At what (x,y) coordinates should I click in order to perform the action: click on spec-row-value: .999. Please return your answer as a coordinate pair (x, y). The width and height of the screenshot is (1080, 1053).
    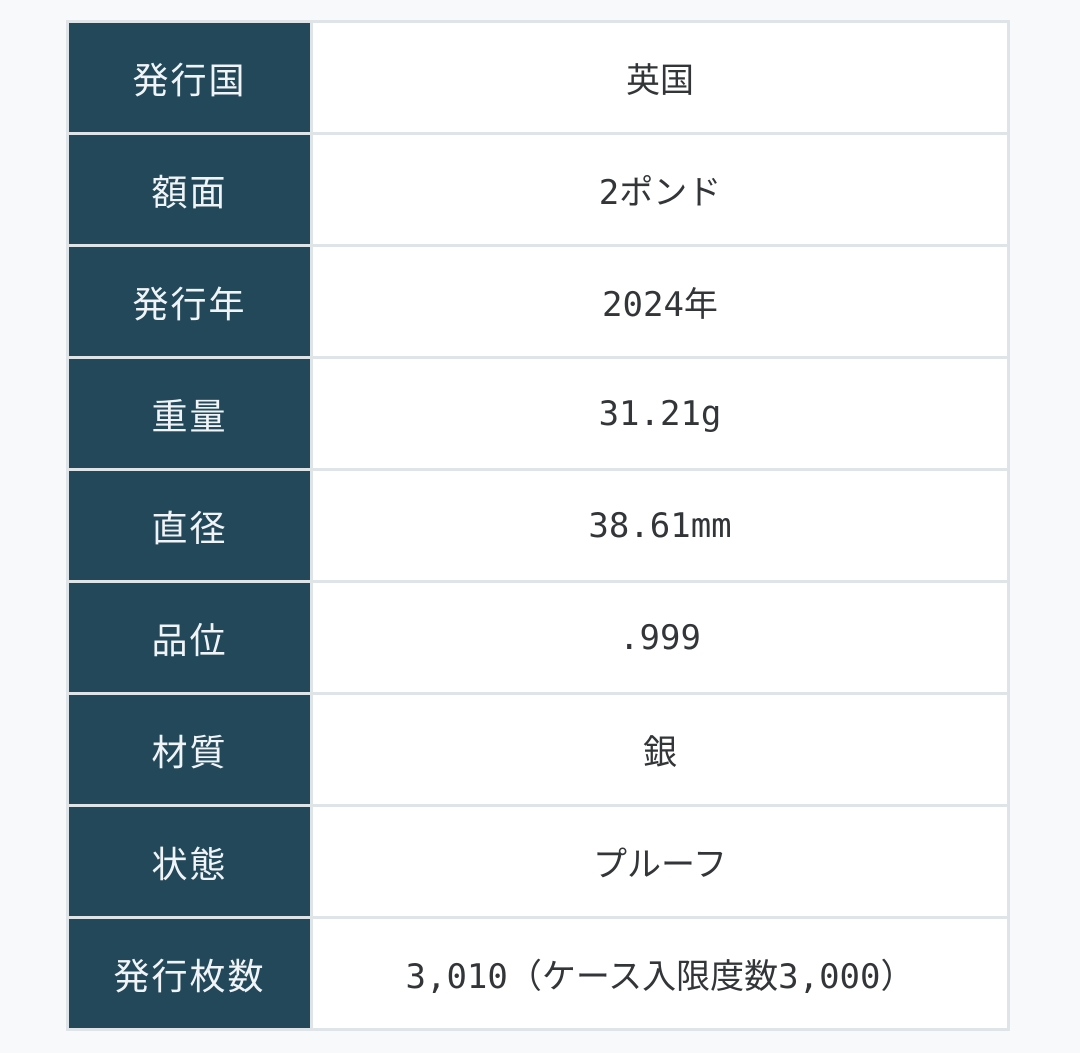
    Looking at the image, I should click on (660, 637).